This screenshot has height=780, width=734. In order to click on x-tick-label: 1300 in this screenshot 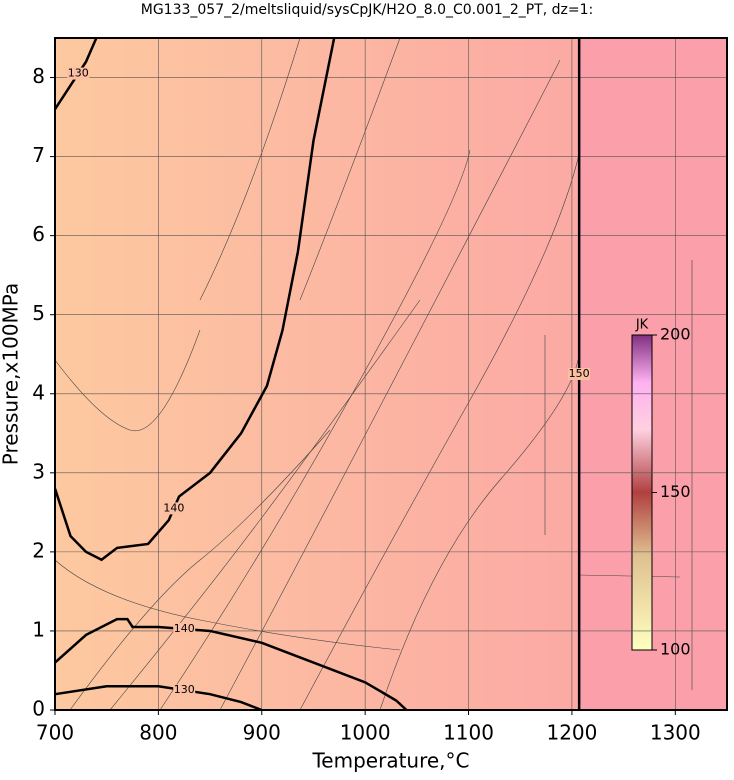, I will do `click(675, 733)`.